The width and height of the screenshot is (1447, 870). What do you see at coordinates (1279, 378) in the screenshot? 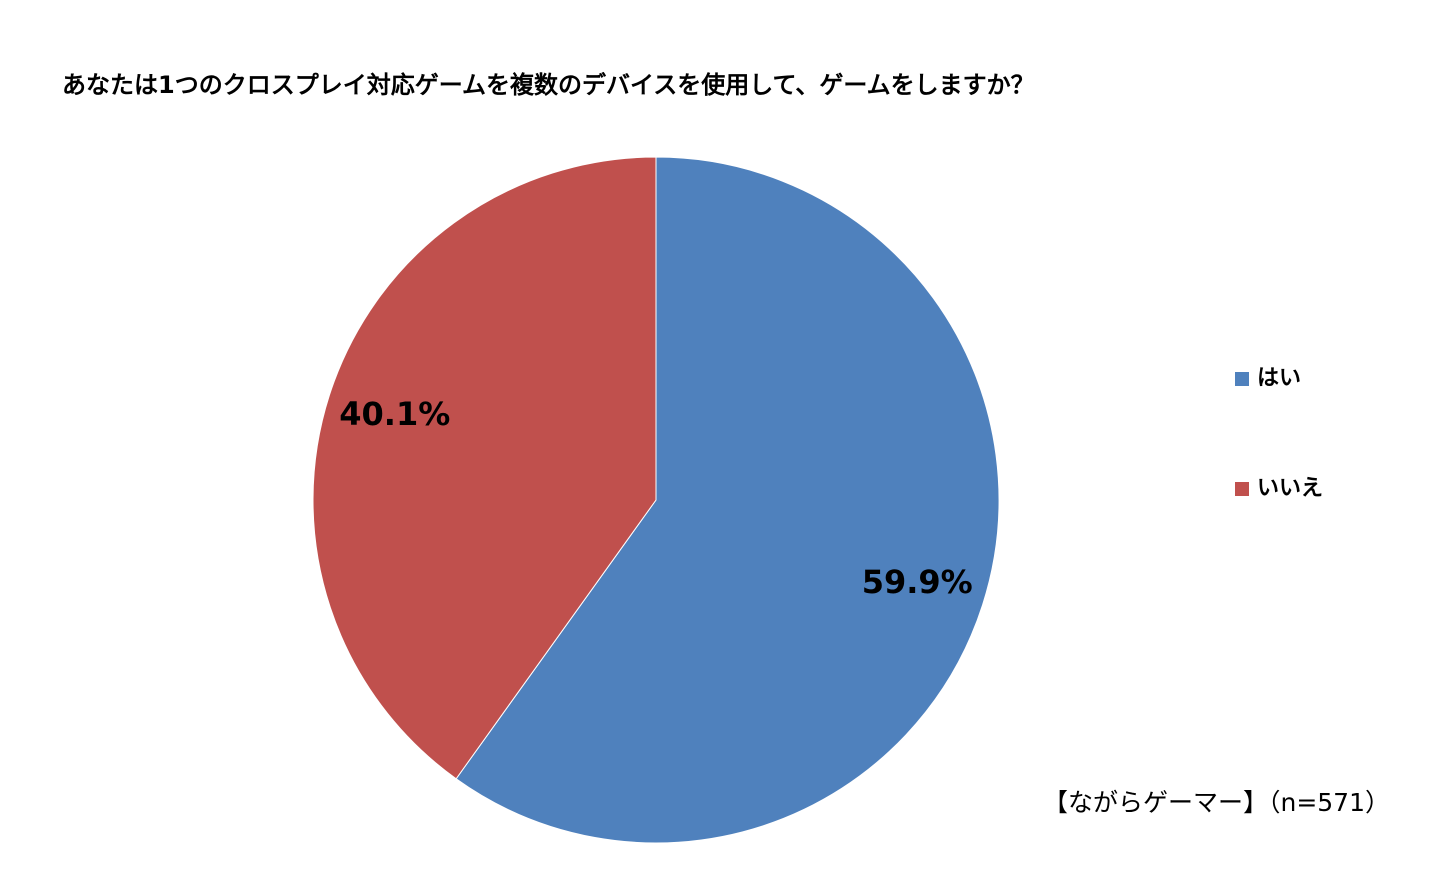
I see `legend-label: はい` at bounding box center [1279, 378].